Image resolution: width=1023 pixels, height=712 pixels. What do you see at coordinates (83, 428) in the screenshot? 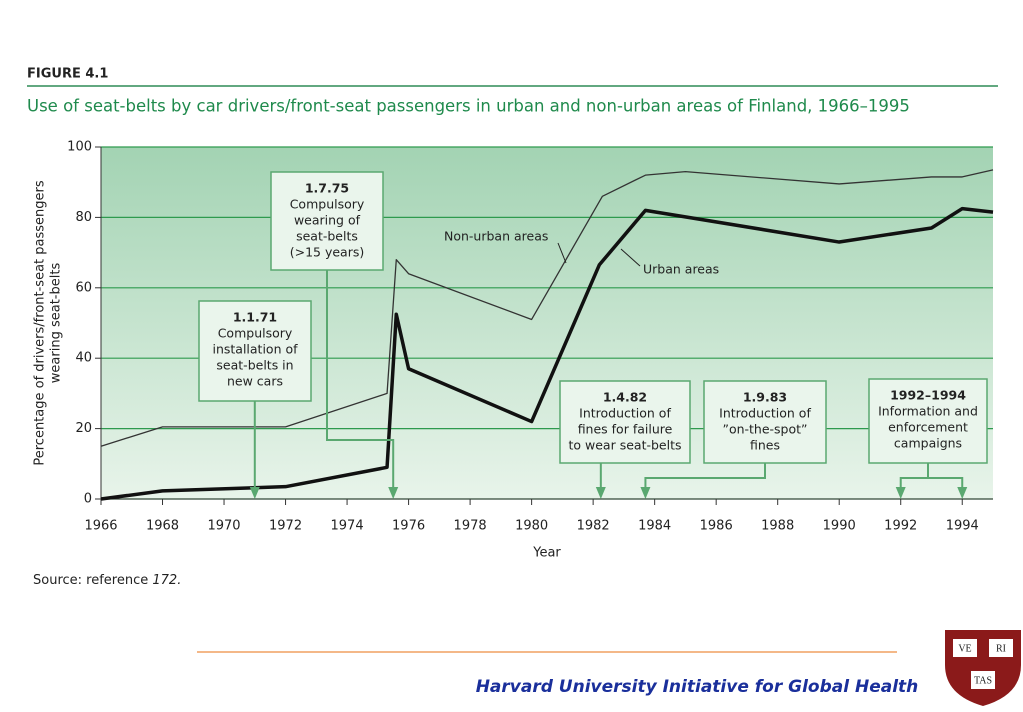
I see `y-tick-label: 20` at bounding box center [83, 428].